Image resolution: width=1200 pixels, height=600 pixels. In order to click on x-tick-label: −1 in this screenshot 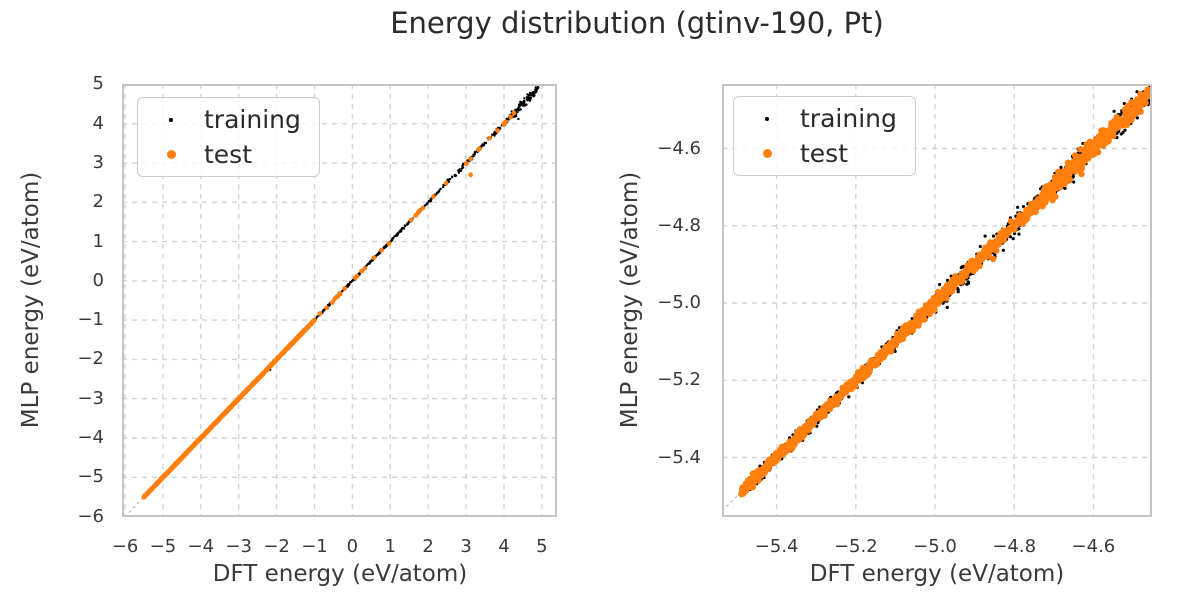, I will do `click(314, 546)`.